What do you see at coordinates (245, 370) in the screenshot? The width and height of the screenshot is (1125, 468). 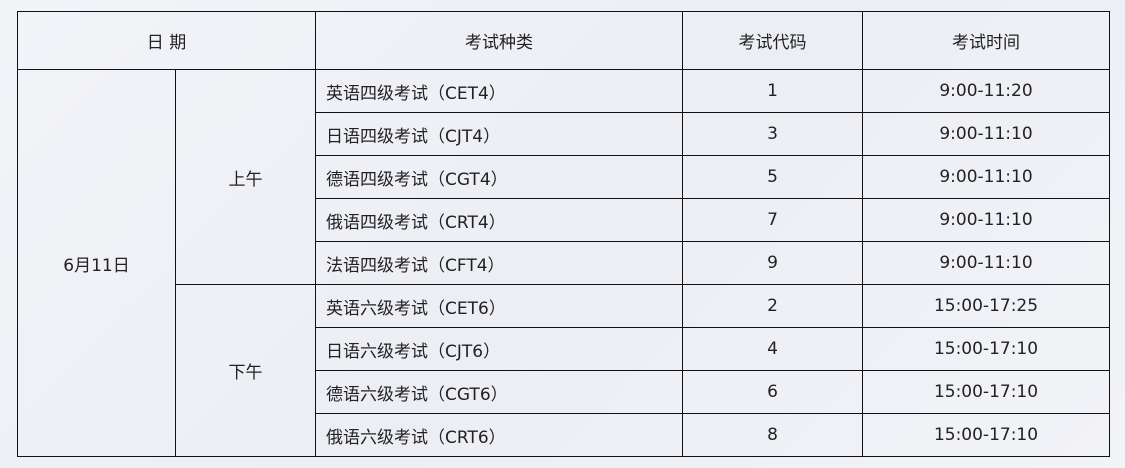 I see `session-cell: 下午` at bounding box center [245, 370].